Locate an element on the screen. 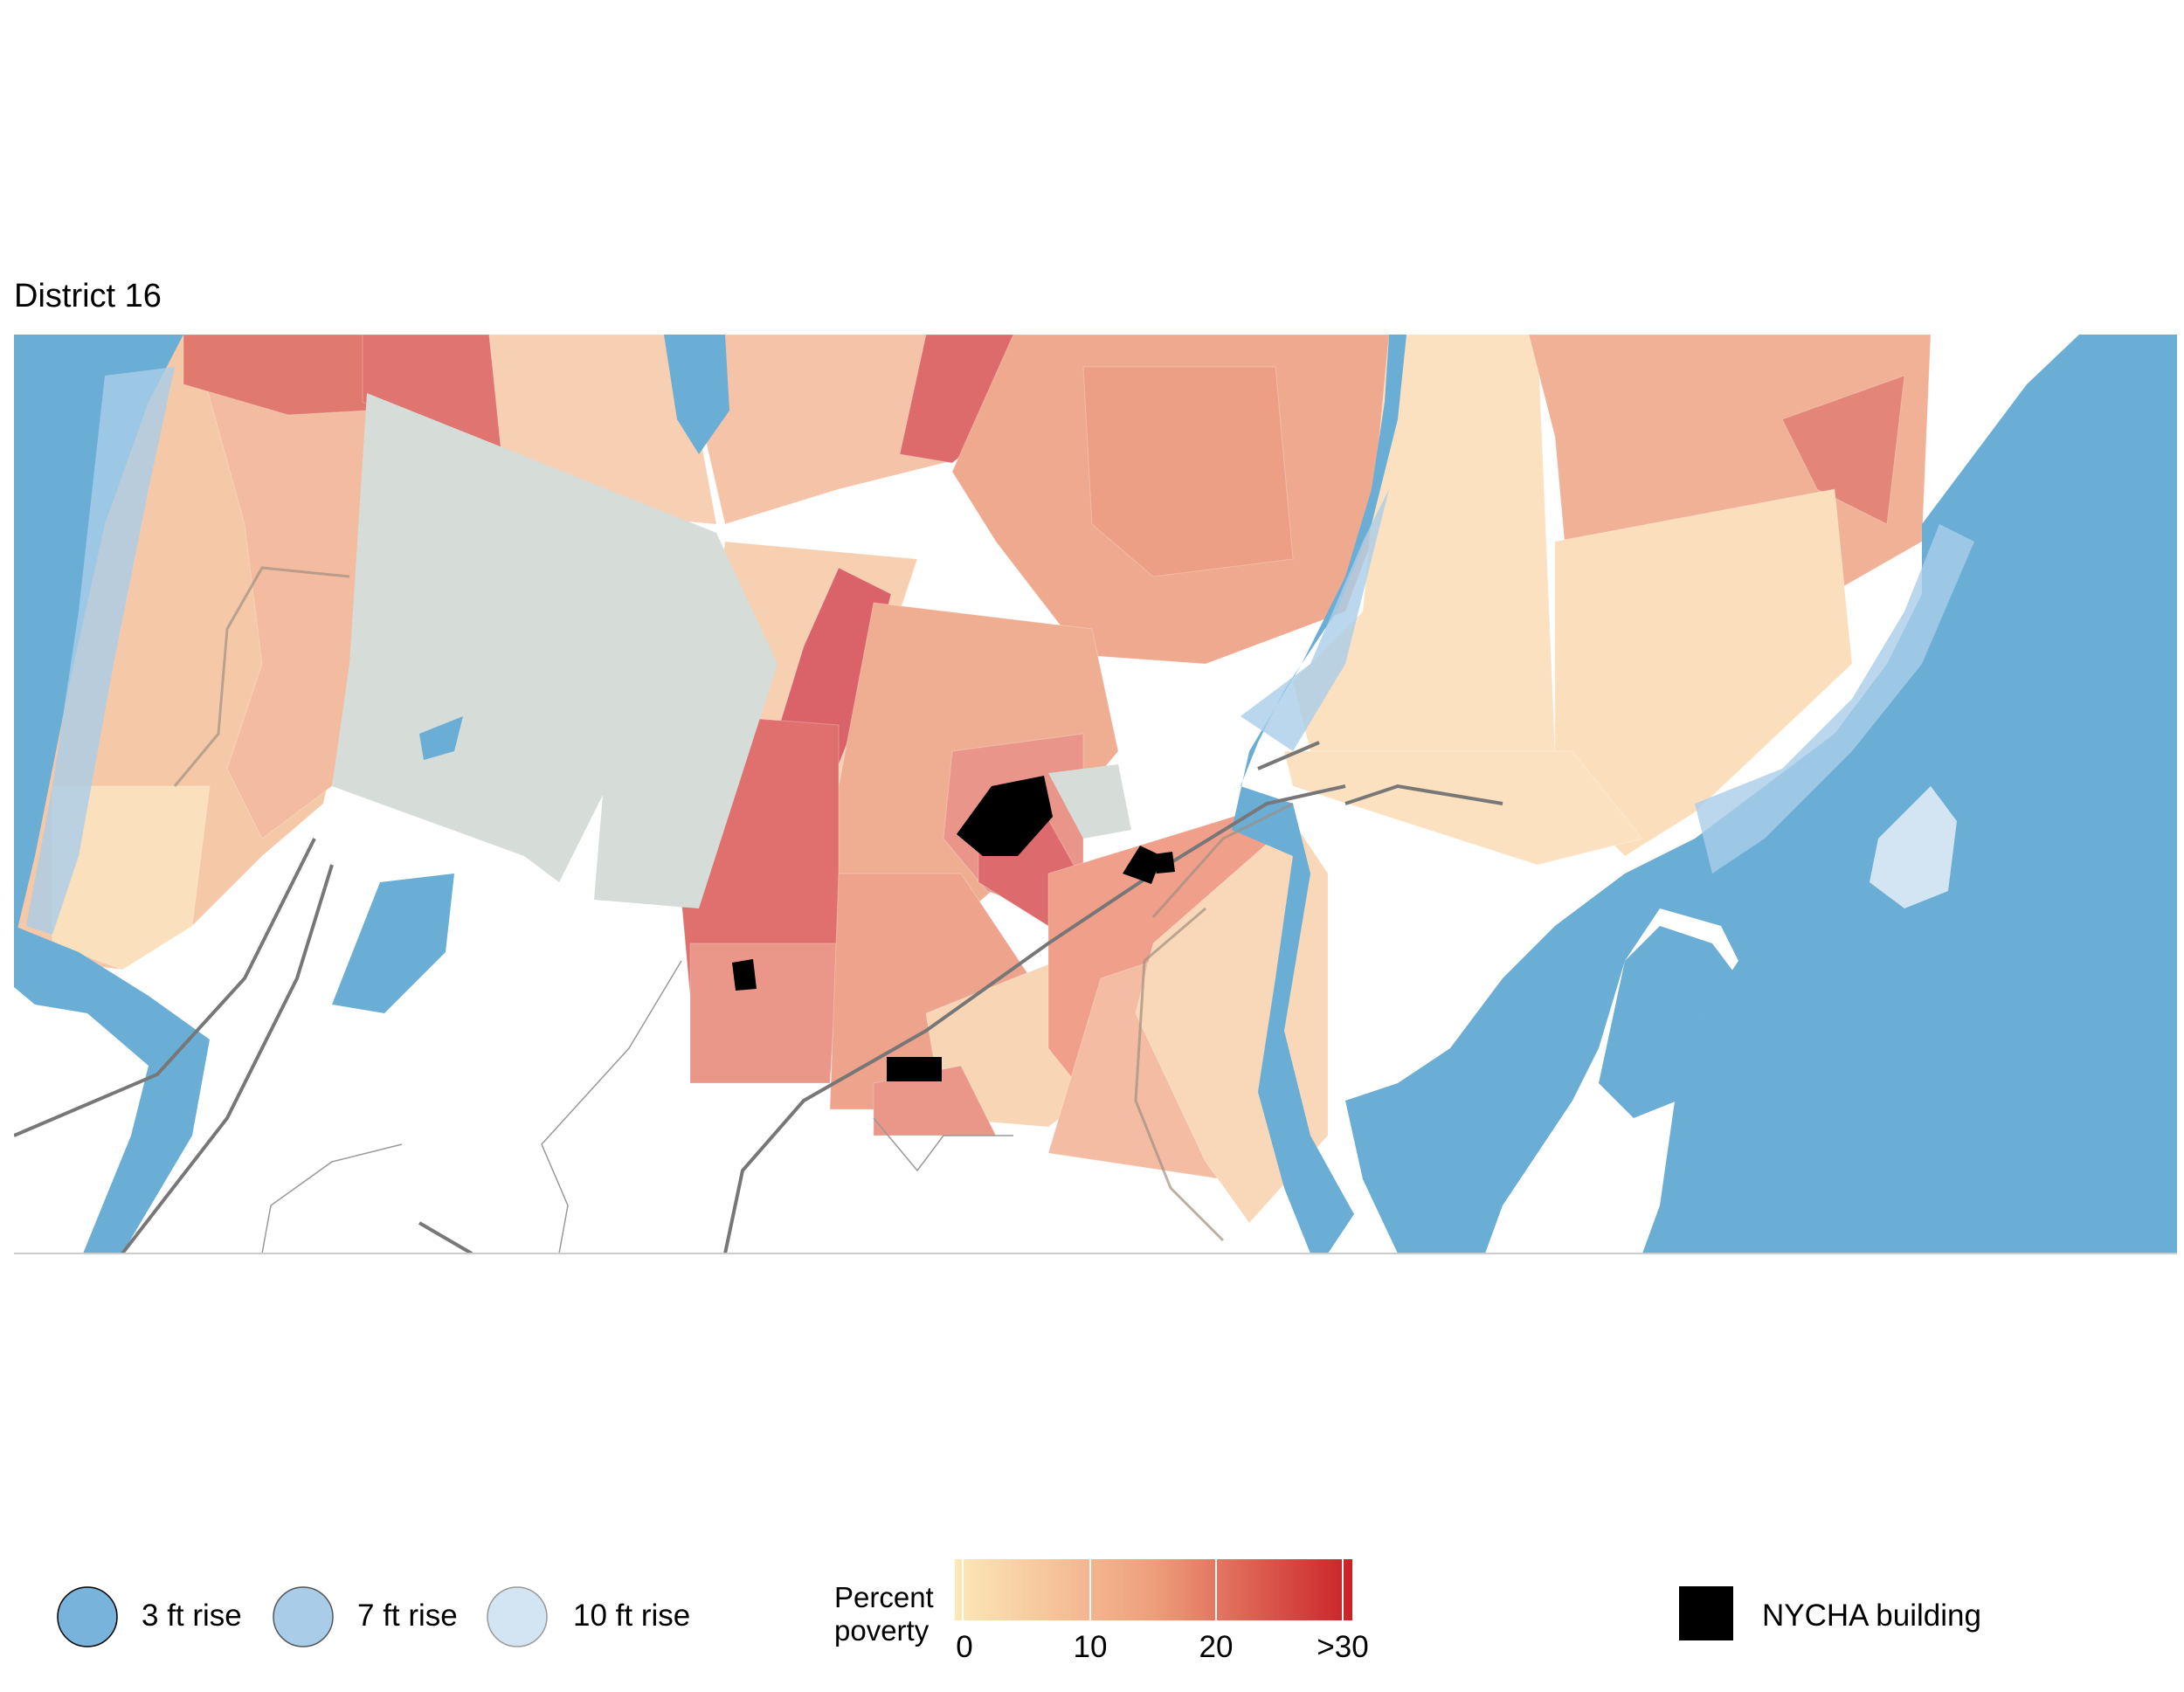 The height and width of the screenshot is (1692, 2184). flood-10ft-label: 10 ft rise is located at coordinates (632, 1616).